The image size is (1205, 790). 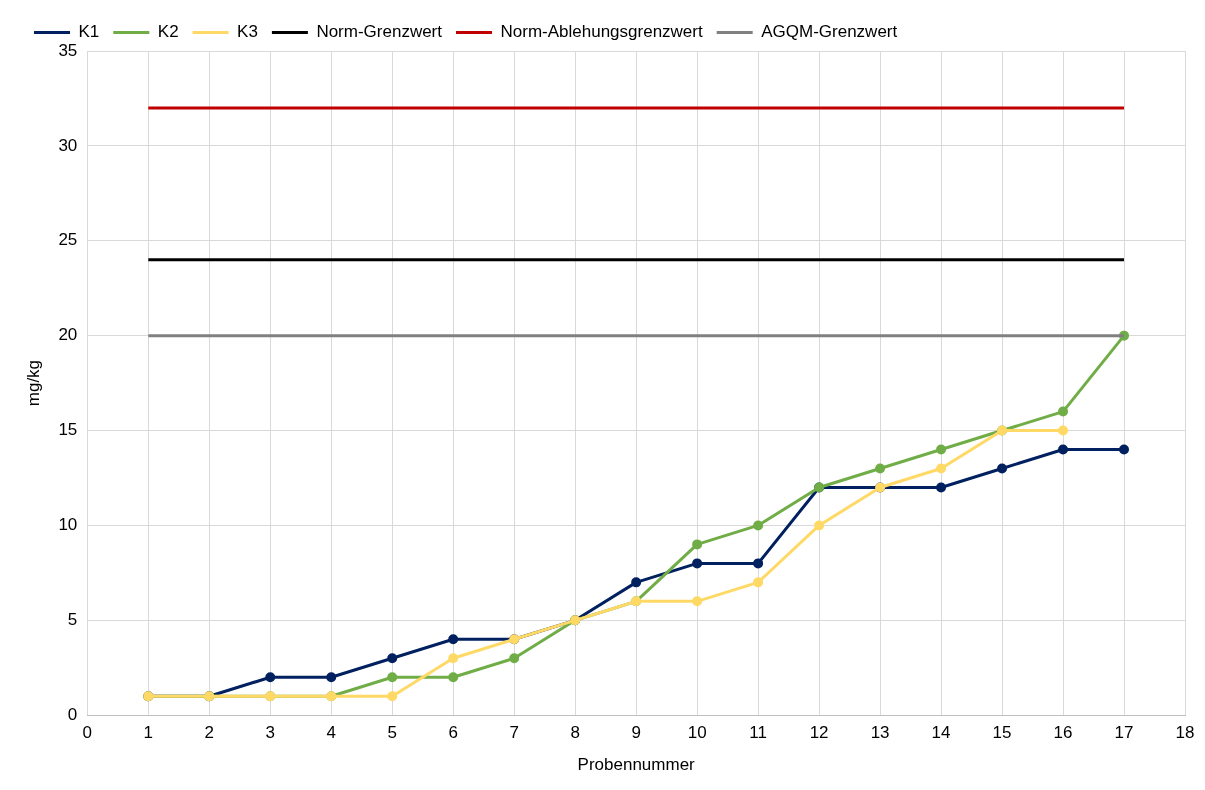 I want to click on x-tick-label: 10, so click(x=697, y=733).